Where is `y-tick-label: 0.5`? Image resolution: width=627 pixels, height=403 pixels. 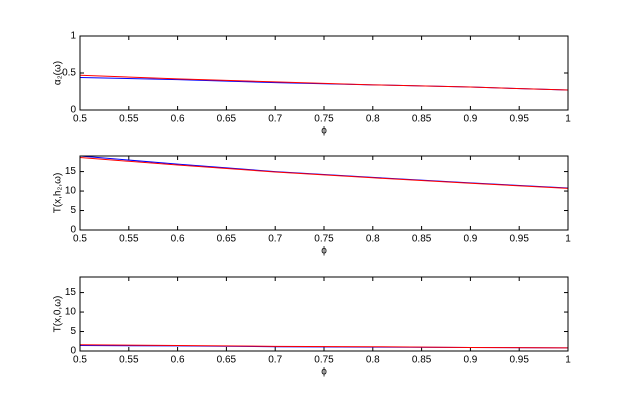 y-tick-label: 0.5 is located at coordinates (69, 73).